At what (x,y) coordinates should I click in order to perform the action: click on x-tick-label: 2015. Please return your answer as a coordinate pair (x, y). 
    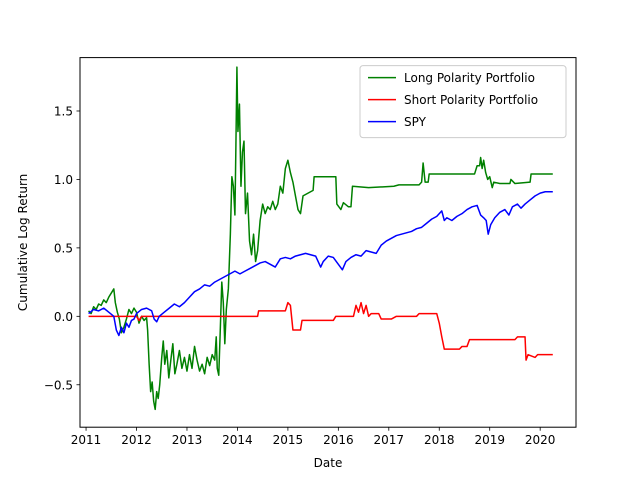
    Looking at the image, I should click on (288, 440).